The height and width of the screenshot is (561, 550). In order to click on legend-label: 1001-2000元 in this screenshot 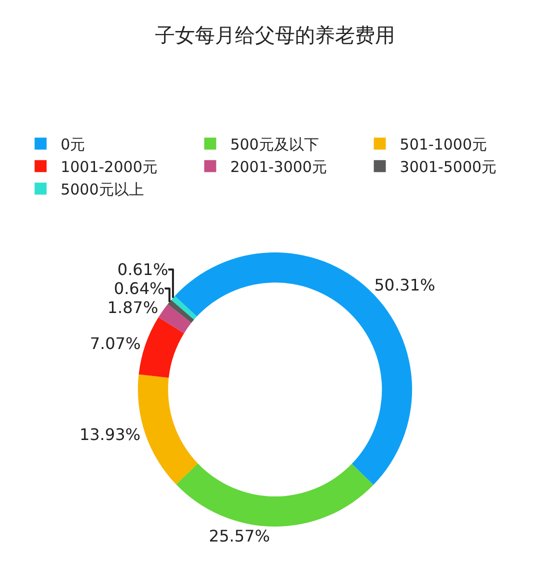, I will do `click(109, 167)`.